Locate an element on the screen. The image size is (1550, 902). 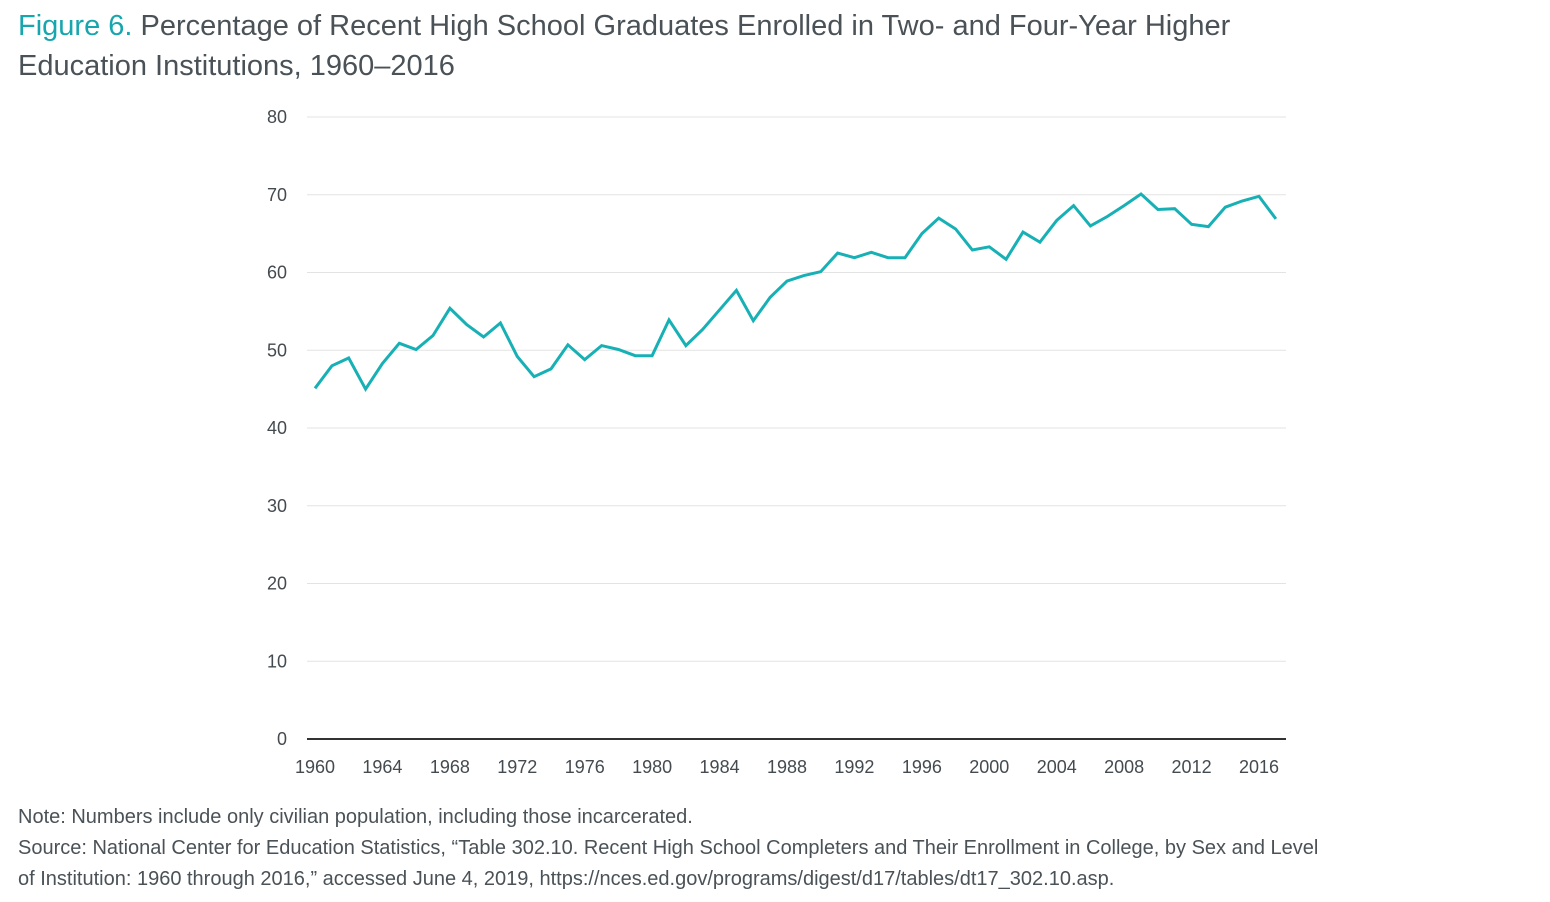
figure-label: Figure 6. is located at coordinates (75, 26).